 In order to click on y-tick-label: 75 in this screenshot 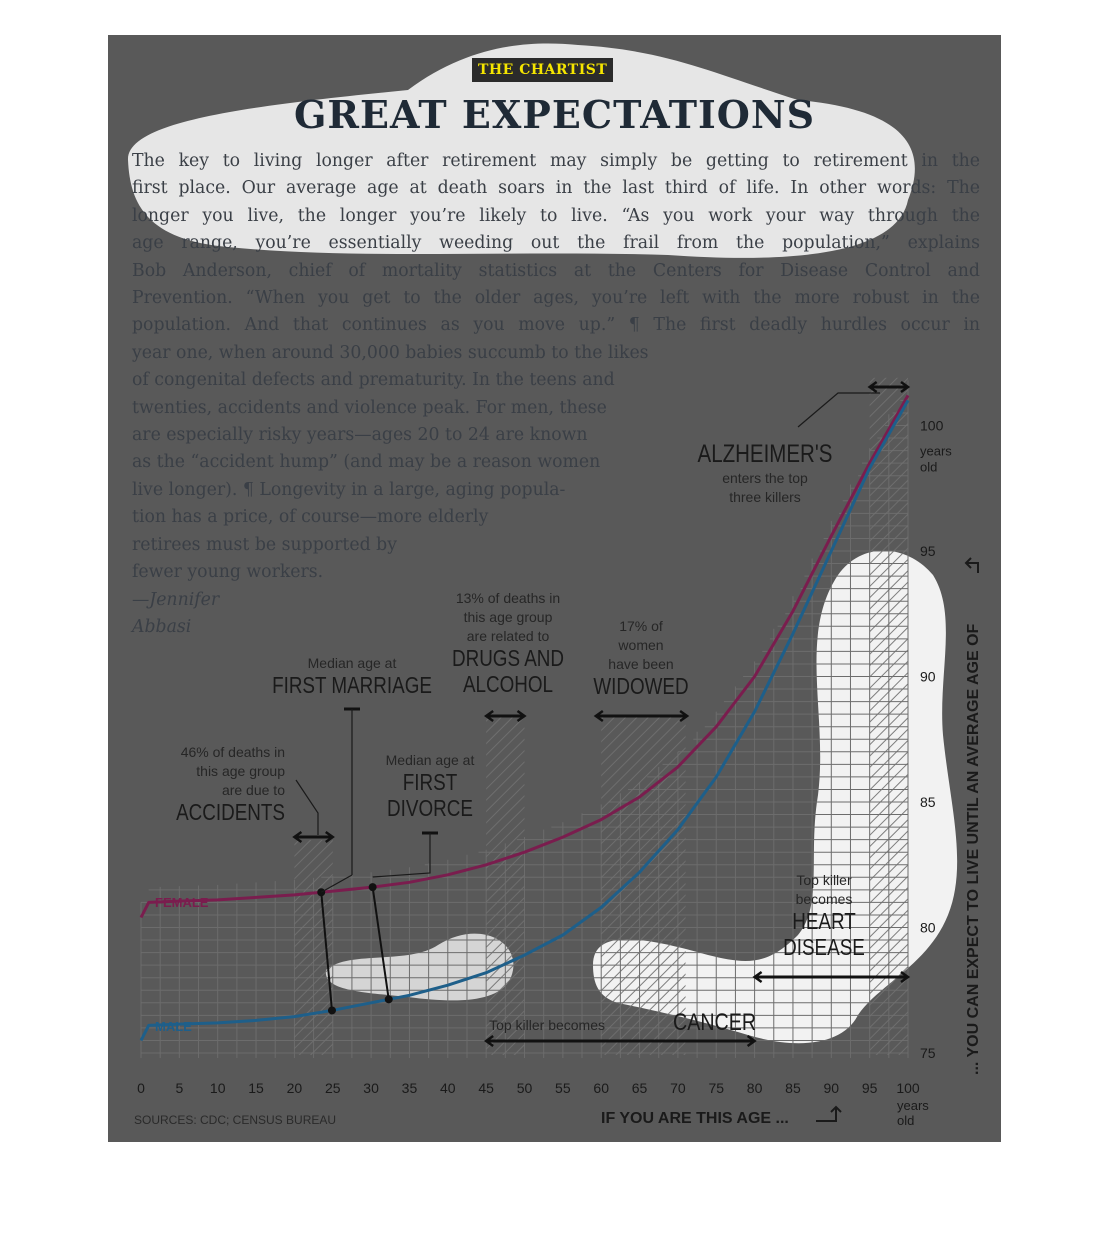, I will do `click(928, 1053)`.